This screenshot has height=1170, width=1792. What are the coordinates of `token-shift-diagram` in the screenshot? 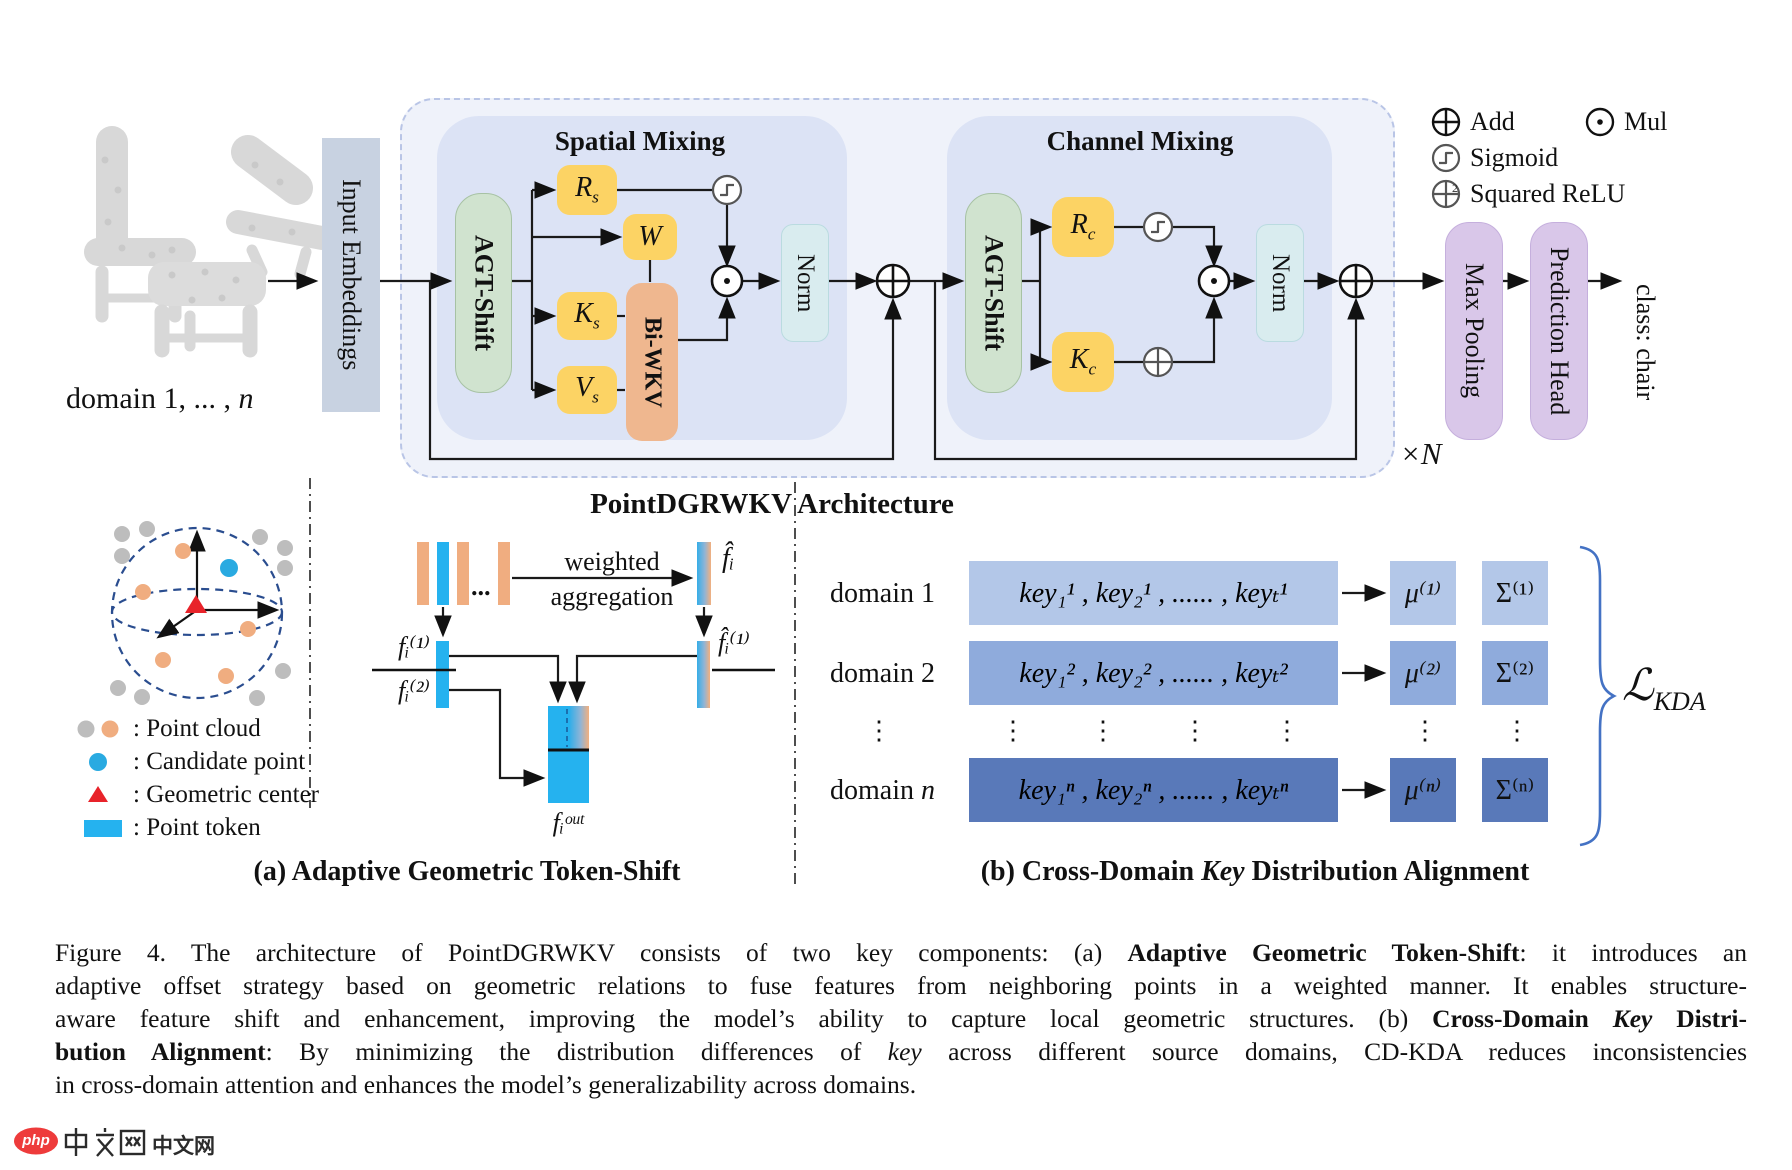 It's located at (573, 672).